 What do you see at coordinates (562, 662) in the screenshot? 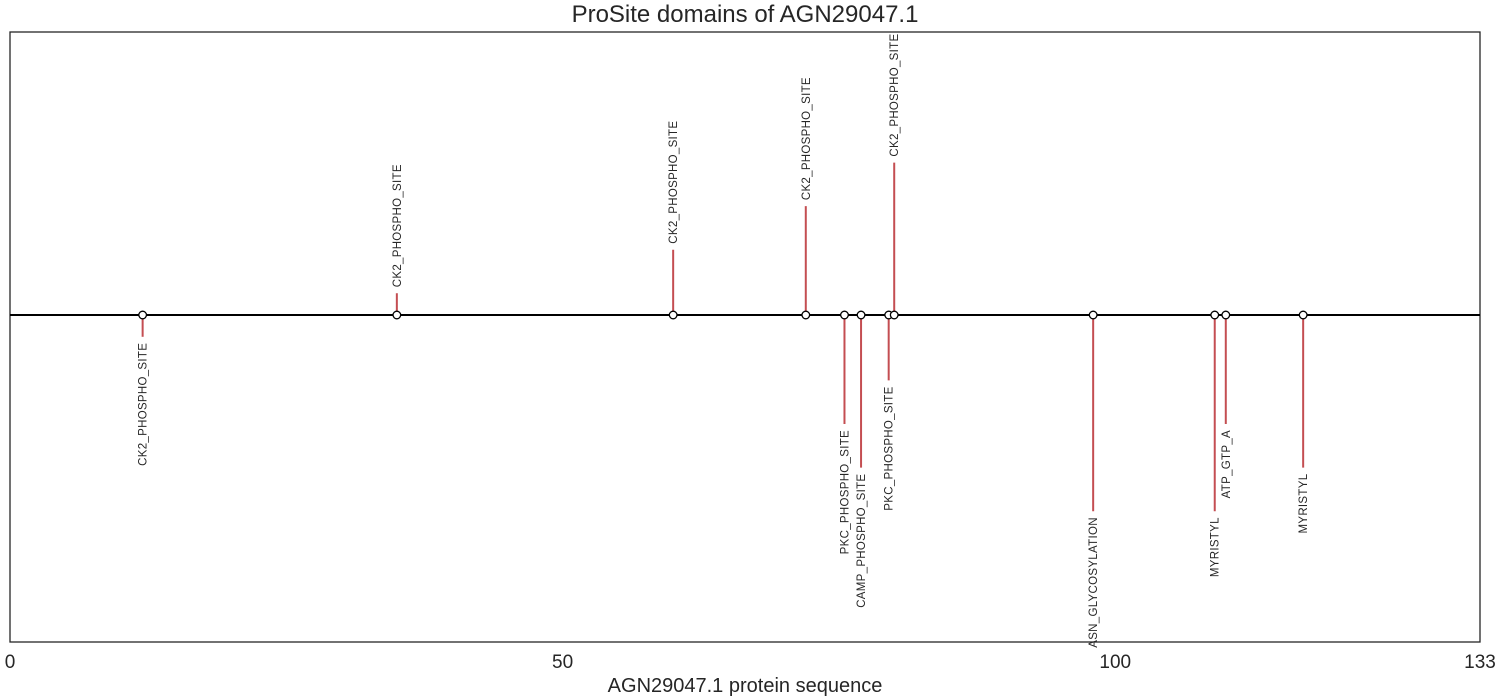
I see `x-tick-label: 50` at bounding box center [562, 662].